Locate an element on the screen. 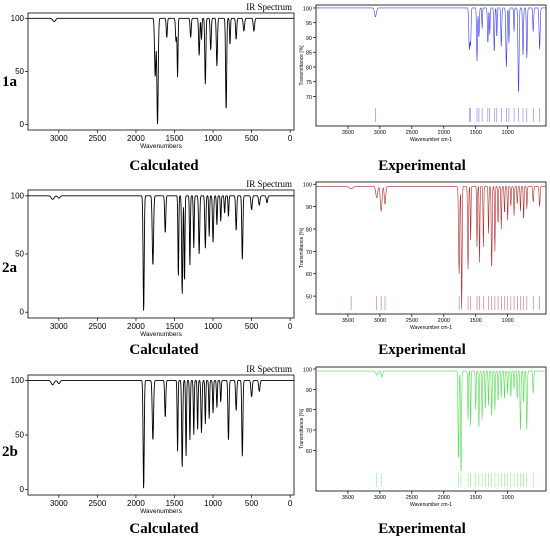 Image resolution: width=550 pixels, height=541 pixels. y-tick-label: 95 is located at coordinates (309, 24).